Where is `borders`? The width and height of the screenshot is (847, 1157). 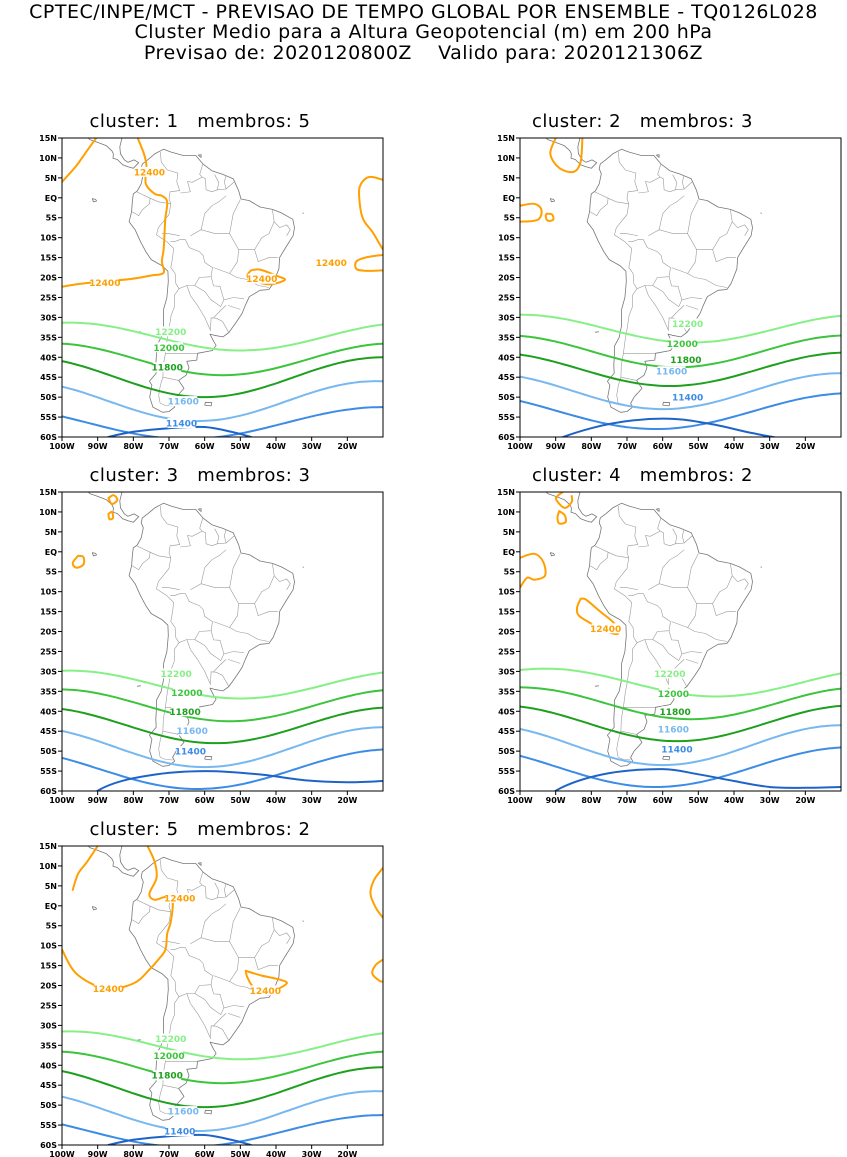
borders is located at coordinates (211, 279).